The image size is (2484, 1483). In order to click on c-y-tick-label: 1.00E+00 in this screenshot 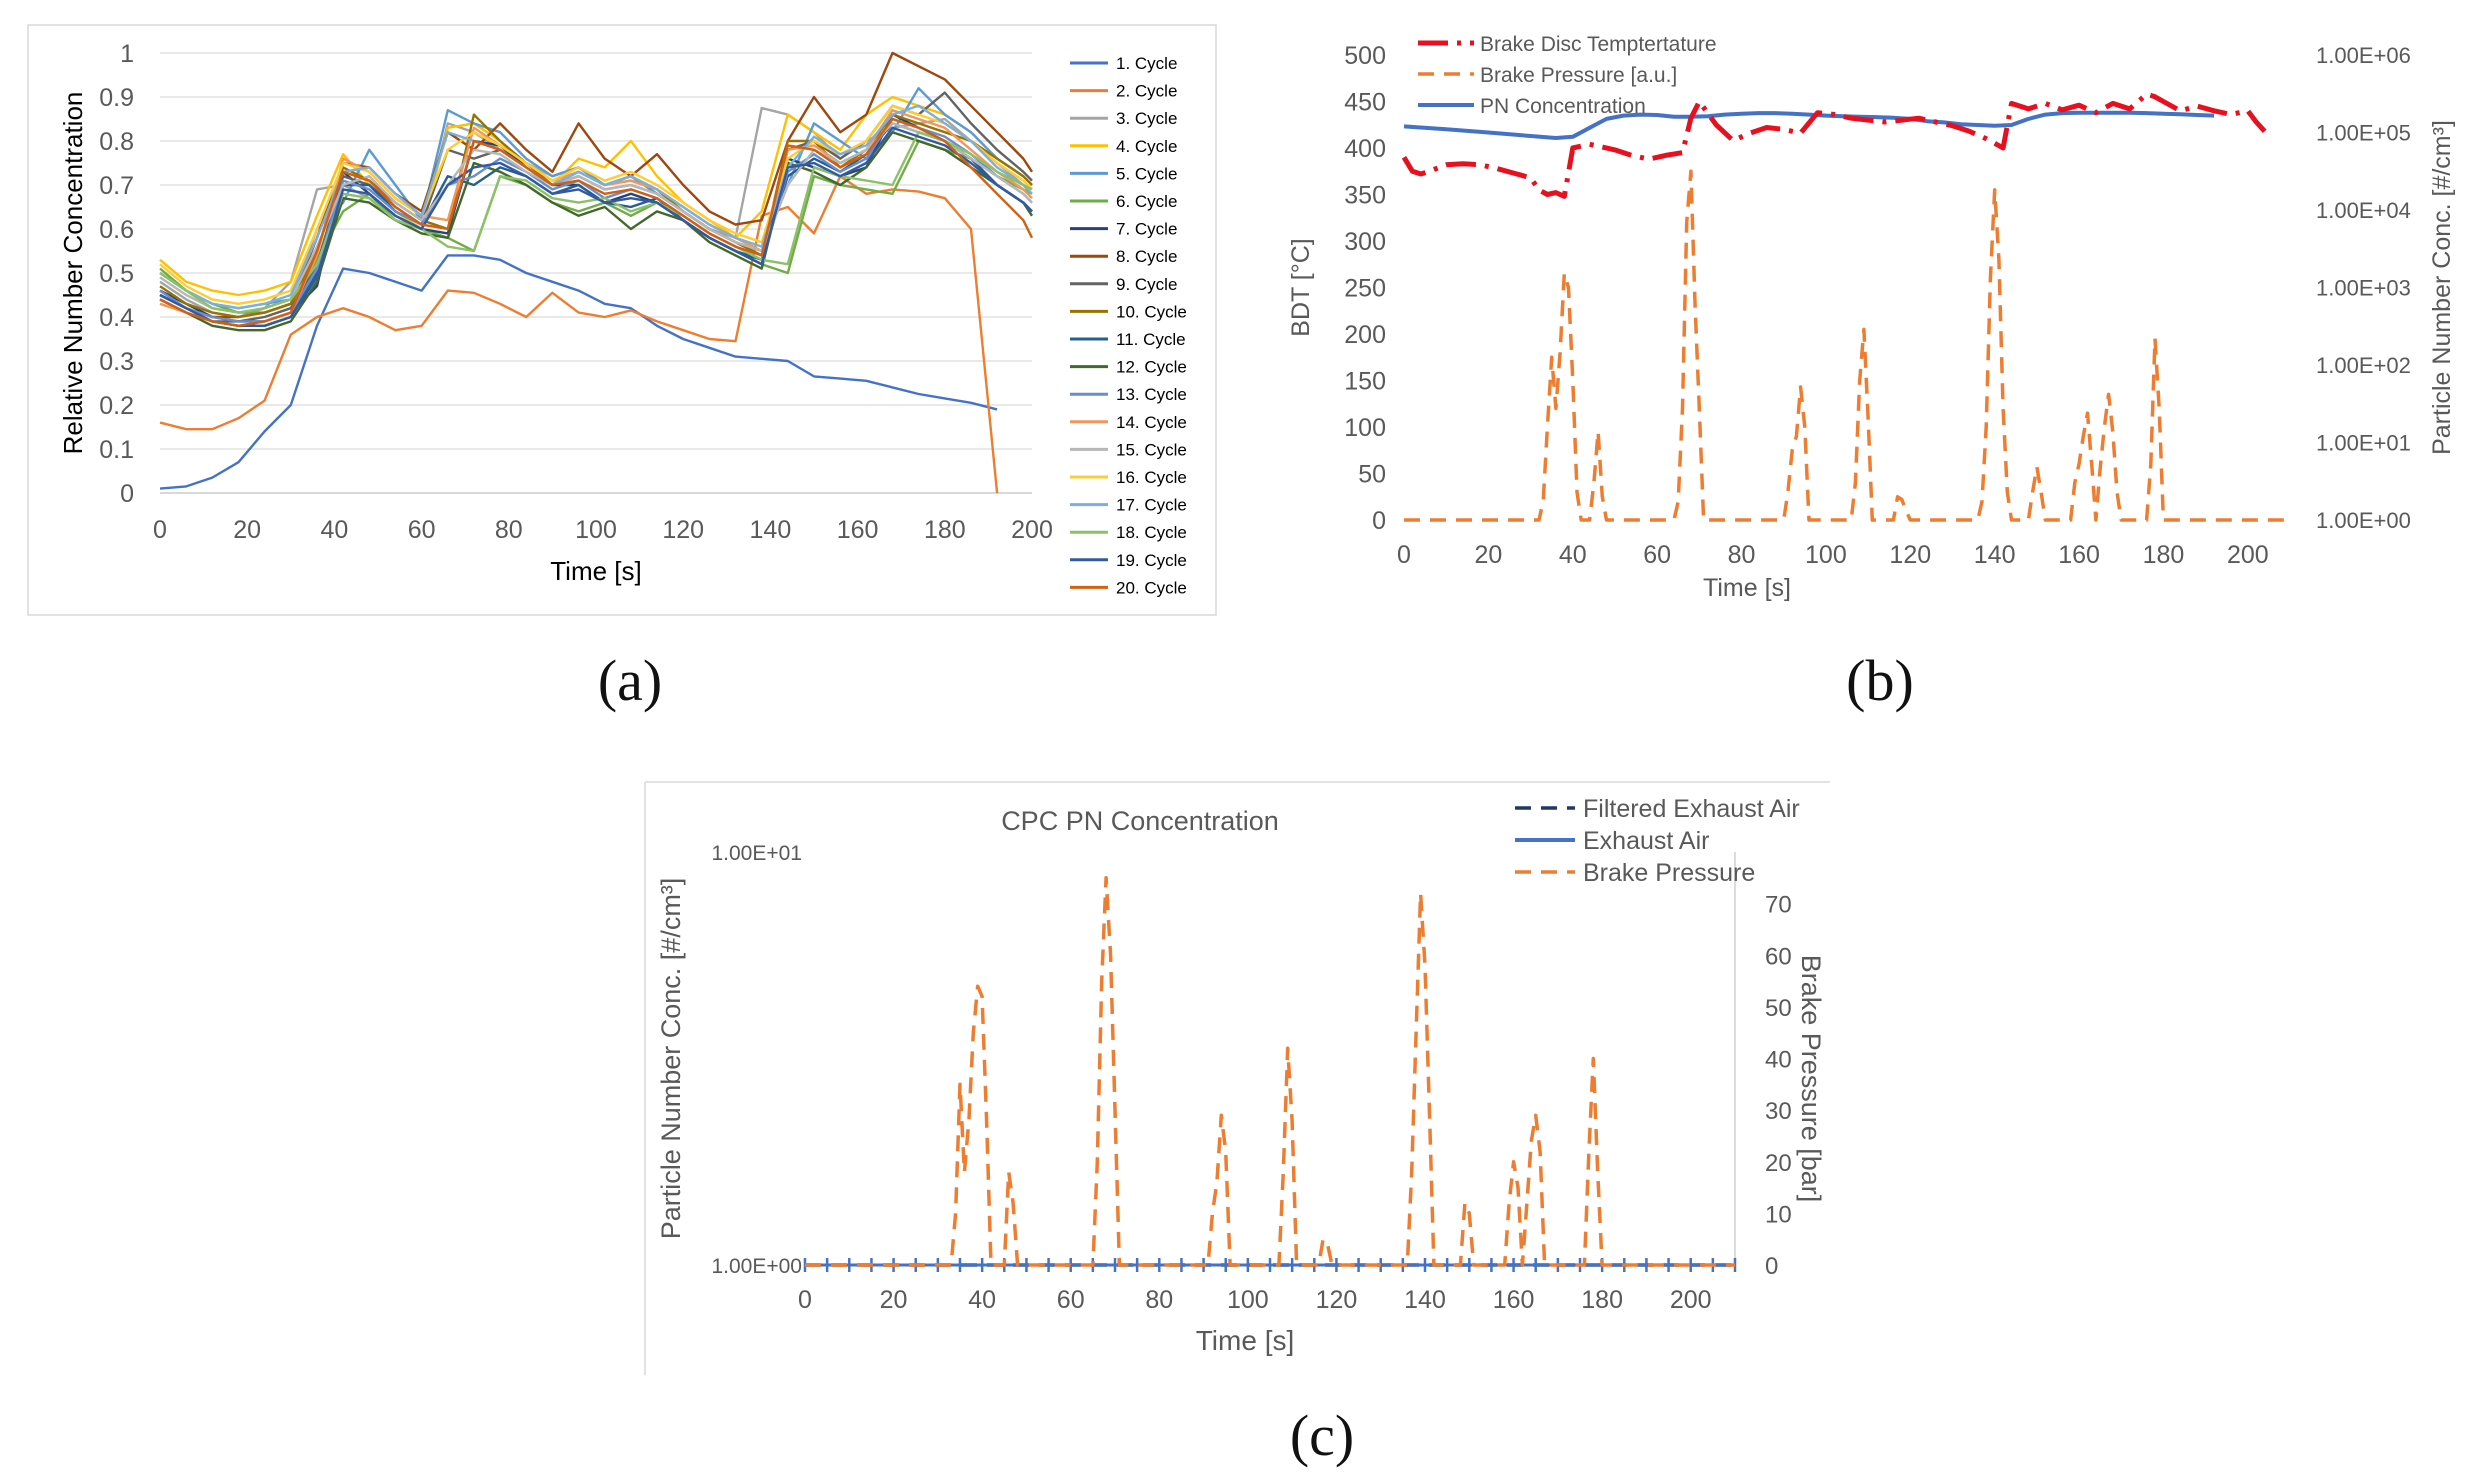, I will do `click(756, 1266)`.